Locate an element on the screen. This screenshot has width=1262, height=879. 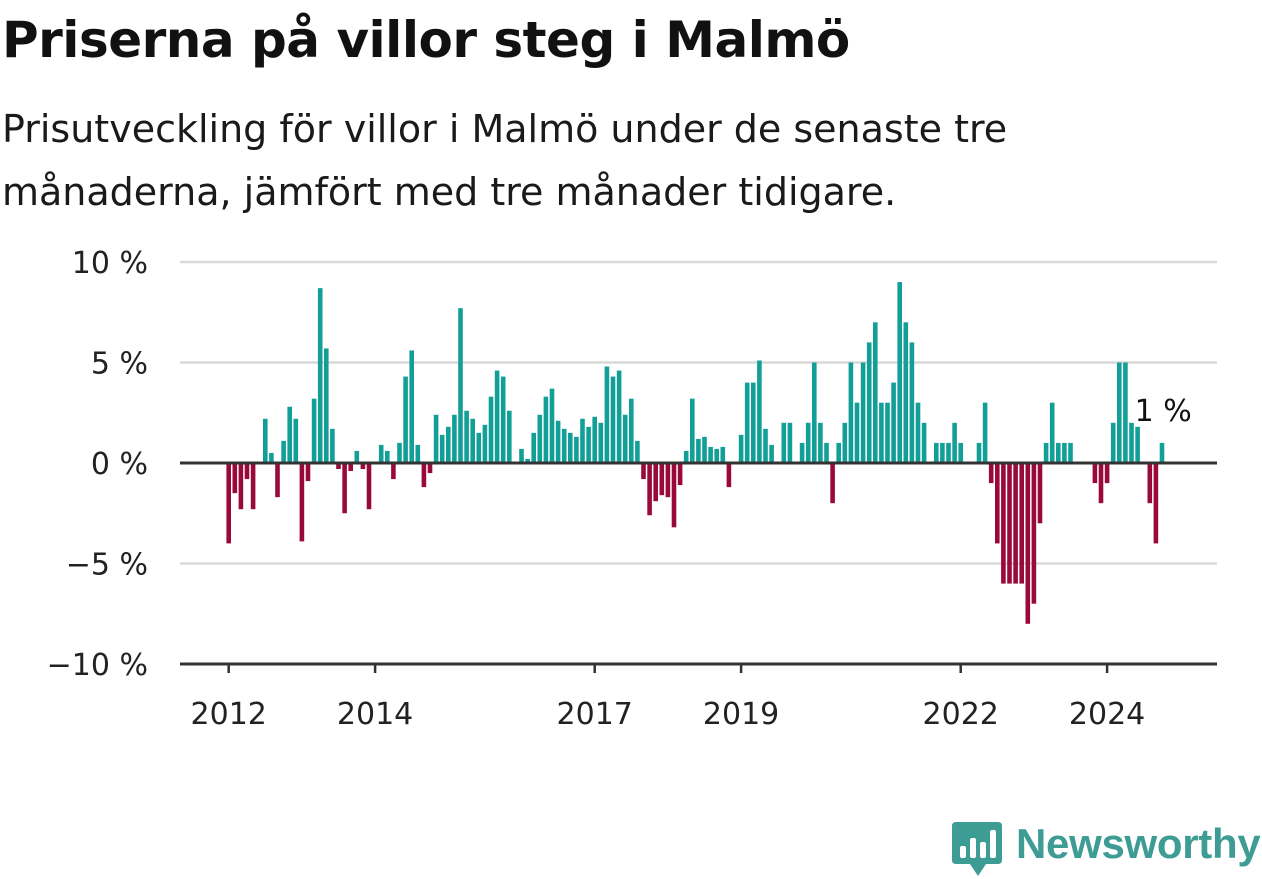
chart-title: Priserna på villor steg i Malmö is located at coordinates (426, 40).